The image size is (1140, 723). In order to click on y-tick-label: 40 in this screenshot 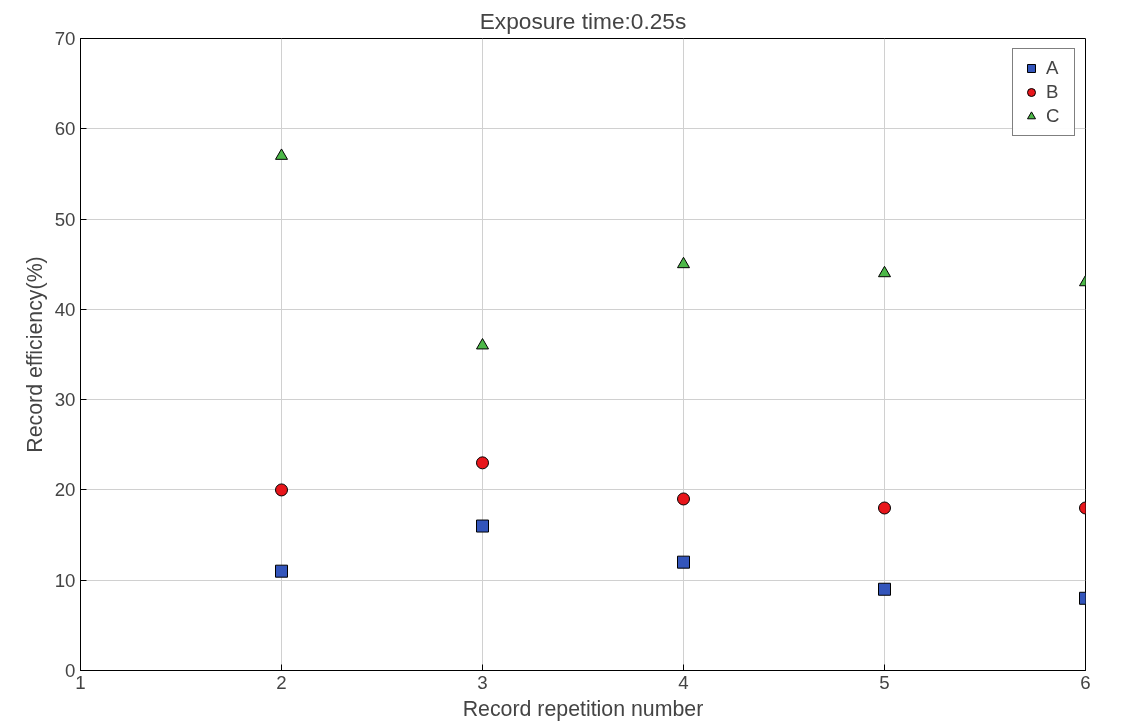, I will do `click(65, 309)`.